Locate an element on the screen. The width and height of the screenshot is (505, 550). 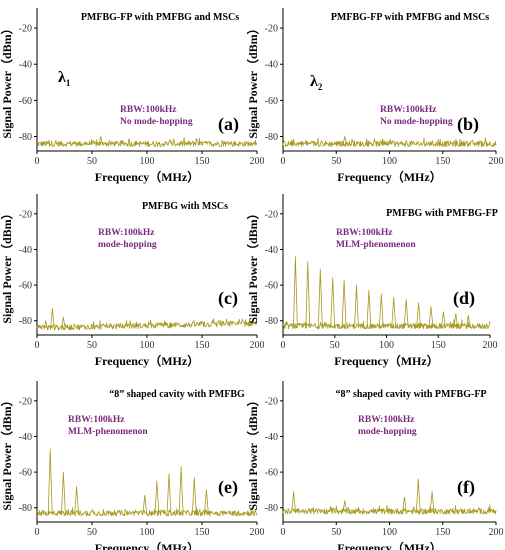
panel-title: PMFBG with PMFBG-FP is located at coordinates (442, 213).